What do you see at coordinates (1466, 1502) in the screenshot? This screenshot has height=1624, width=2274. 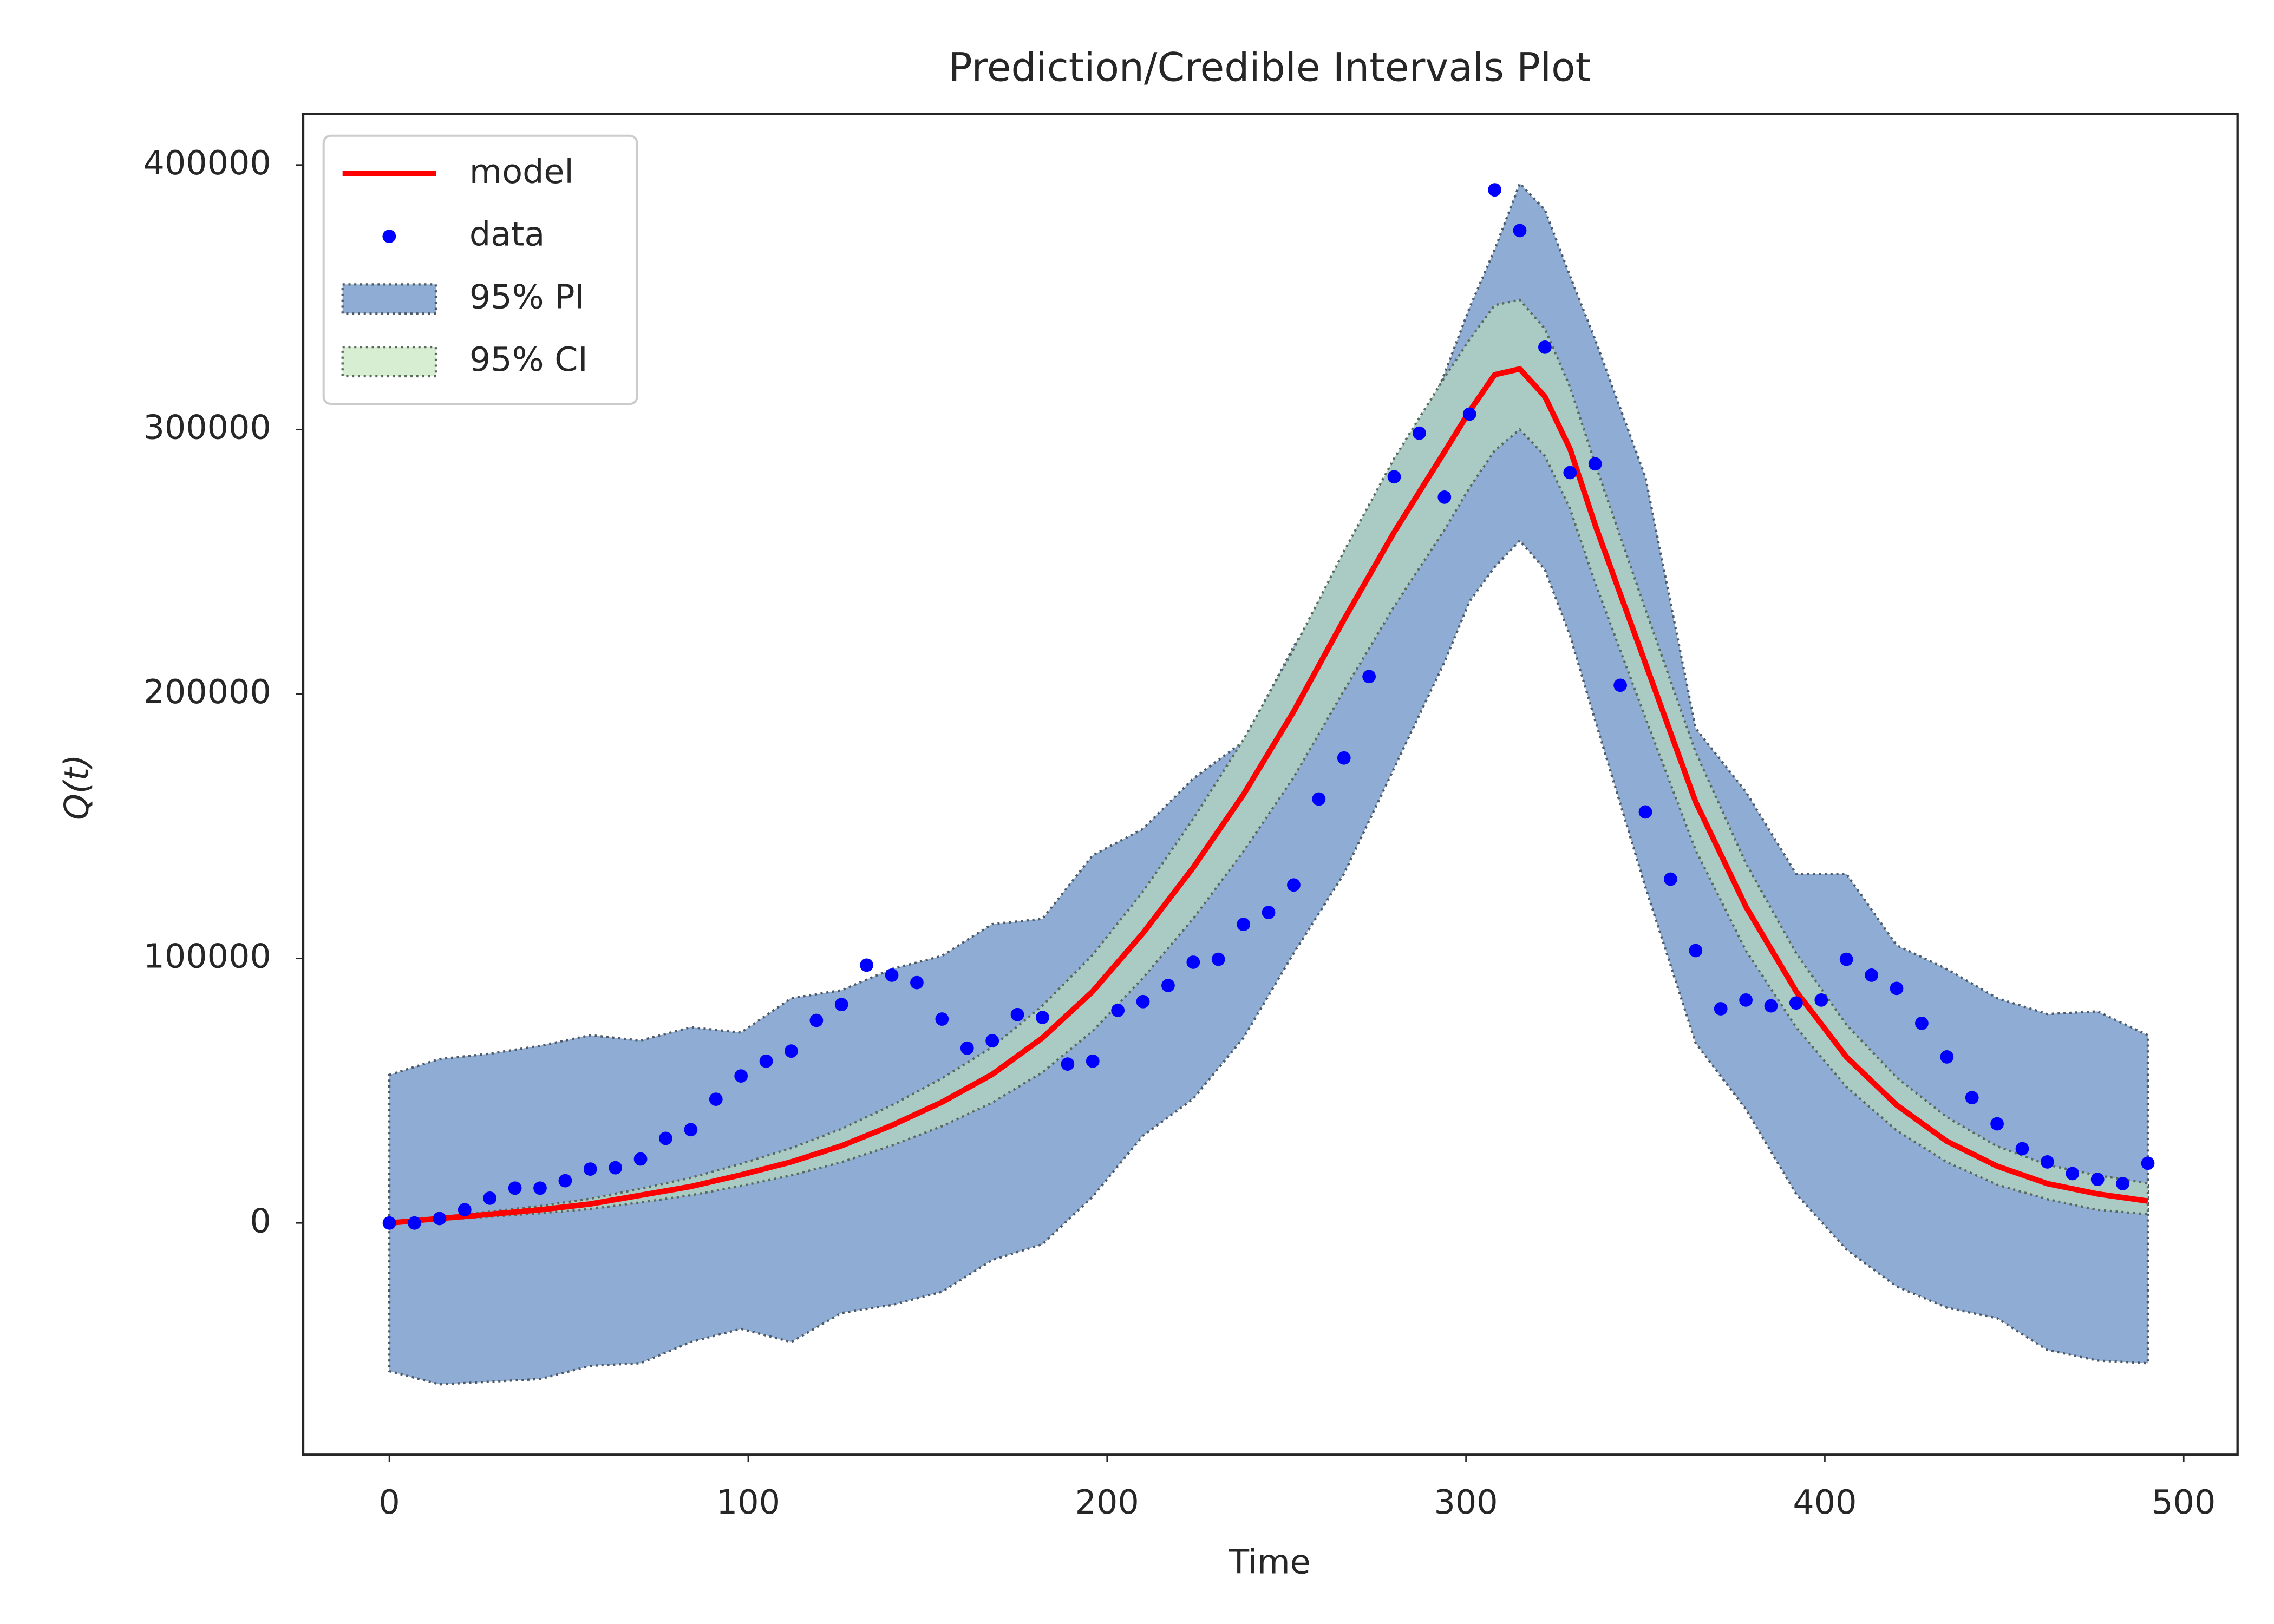 I see `x-tick-label: 300` at bounding box center [1466, 1502].